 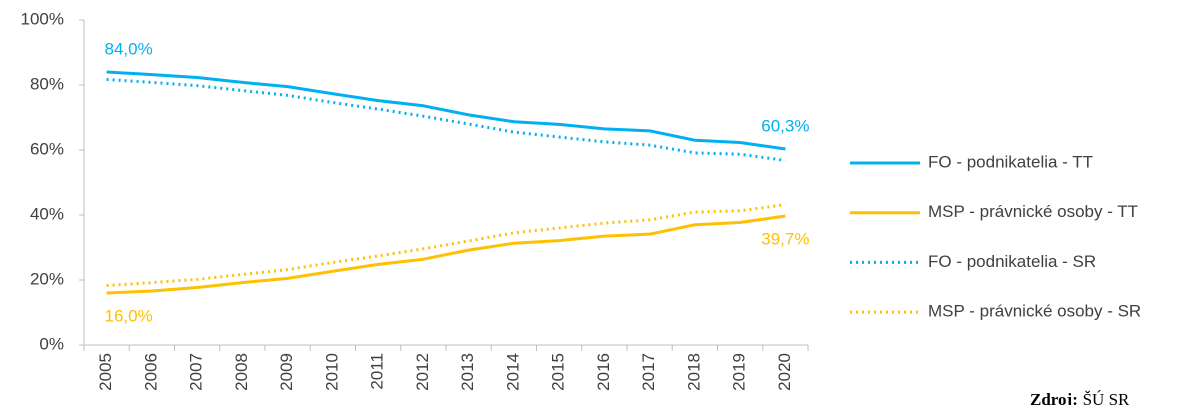 What do you see at coordinates (422, 372) in the screenshot?
I see `x-tick-label: 2012` at bounding box center [422, 372].